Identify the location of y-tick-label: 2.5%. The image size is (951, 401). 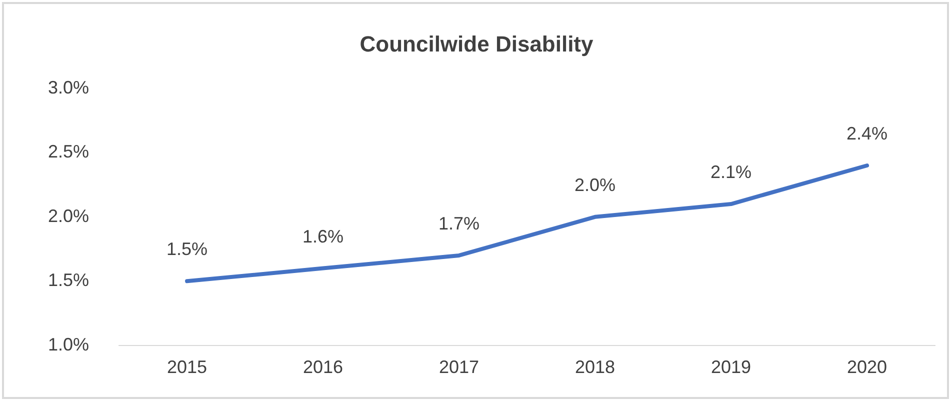
(69, 152).